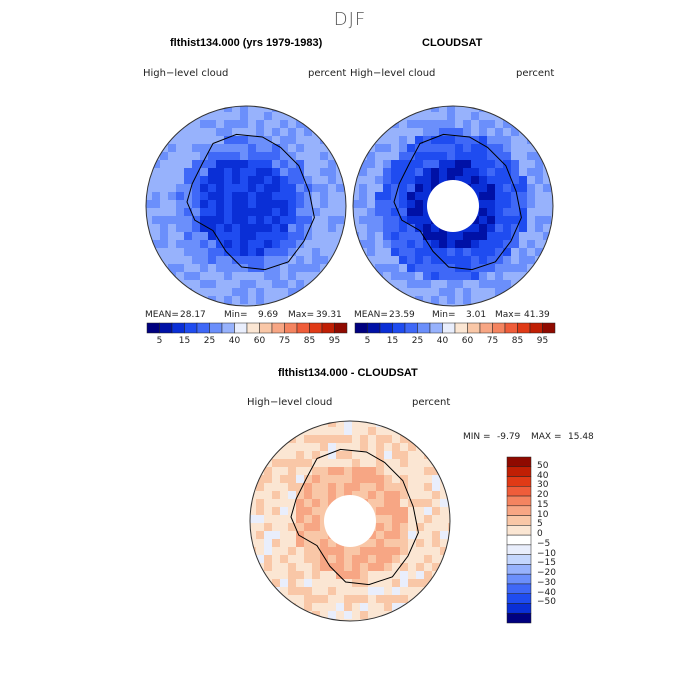  I want to click on map-border, so click(453, 206).